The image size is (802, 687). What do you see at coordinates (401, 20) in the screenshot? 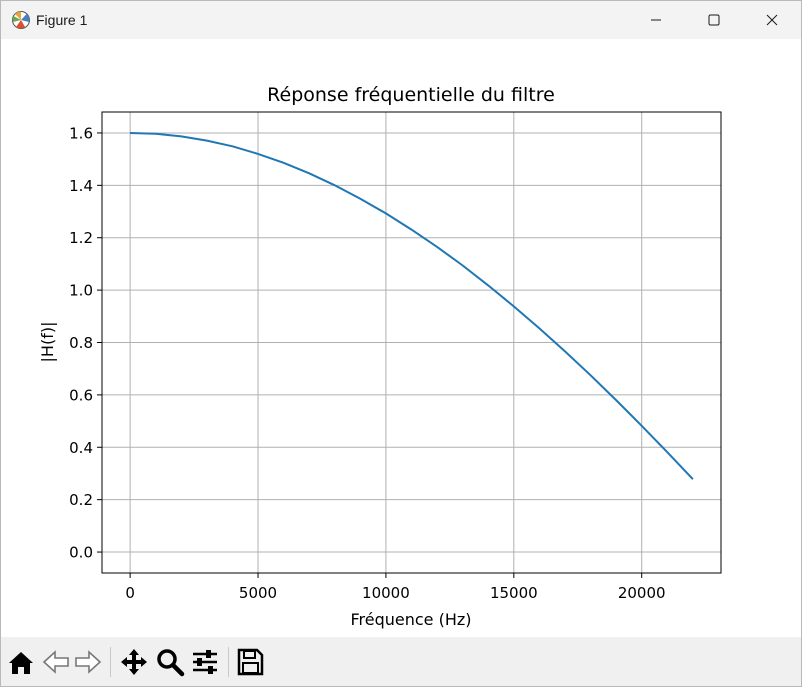
I see `title-bar: Figure 1` at bounding box center [401, 20].